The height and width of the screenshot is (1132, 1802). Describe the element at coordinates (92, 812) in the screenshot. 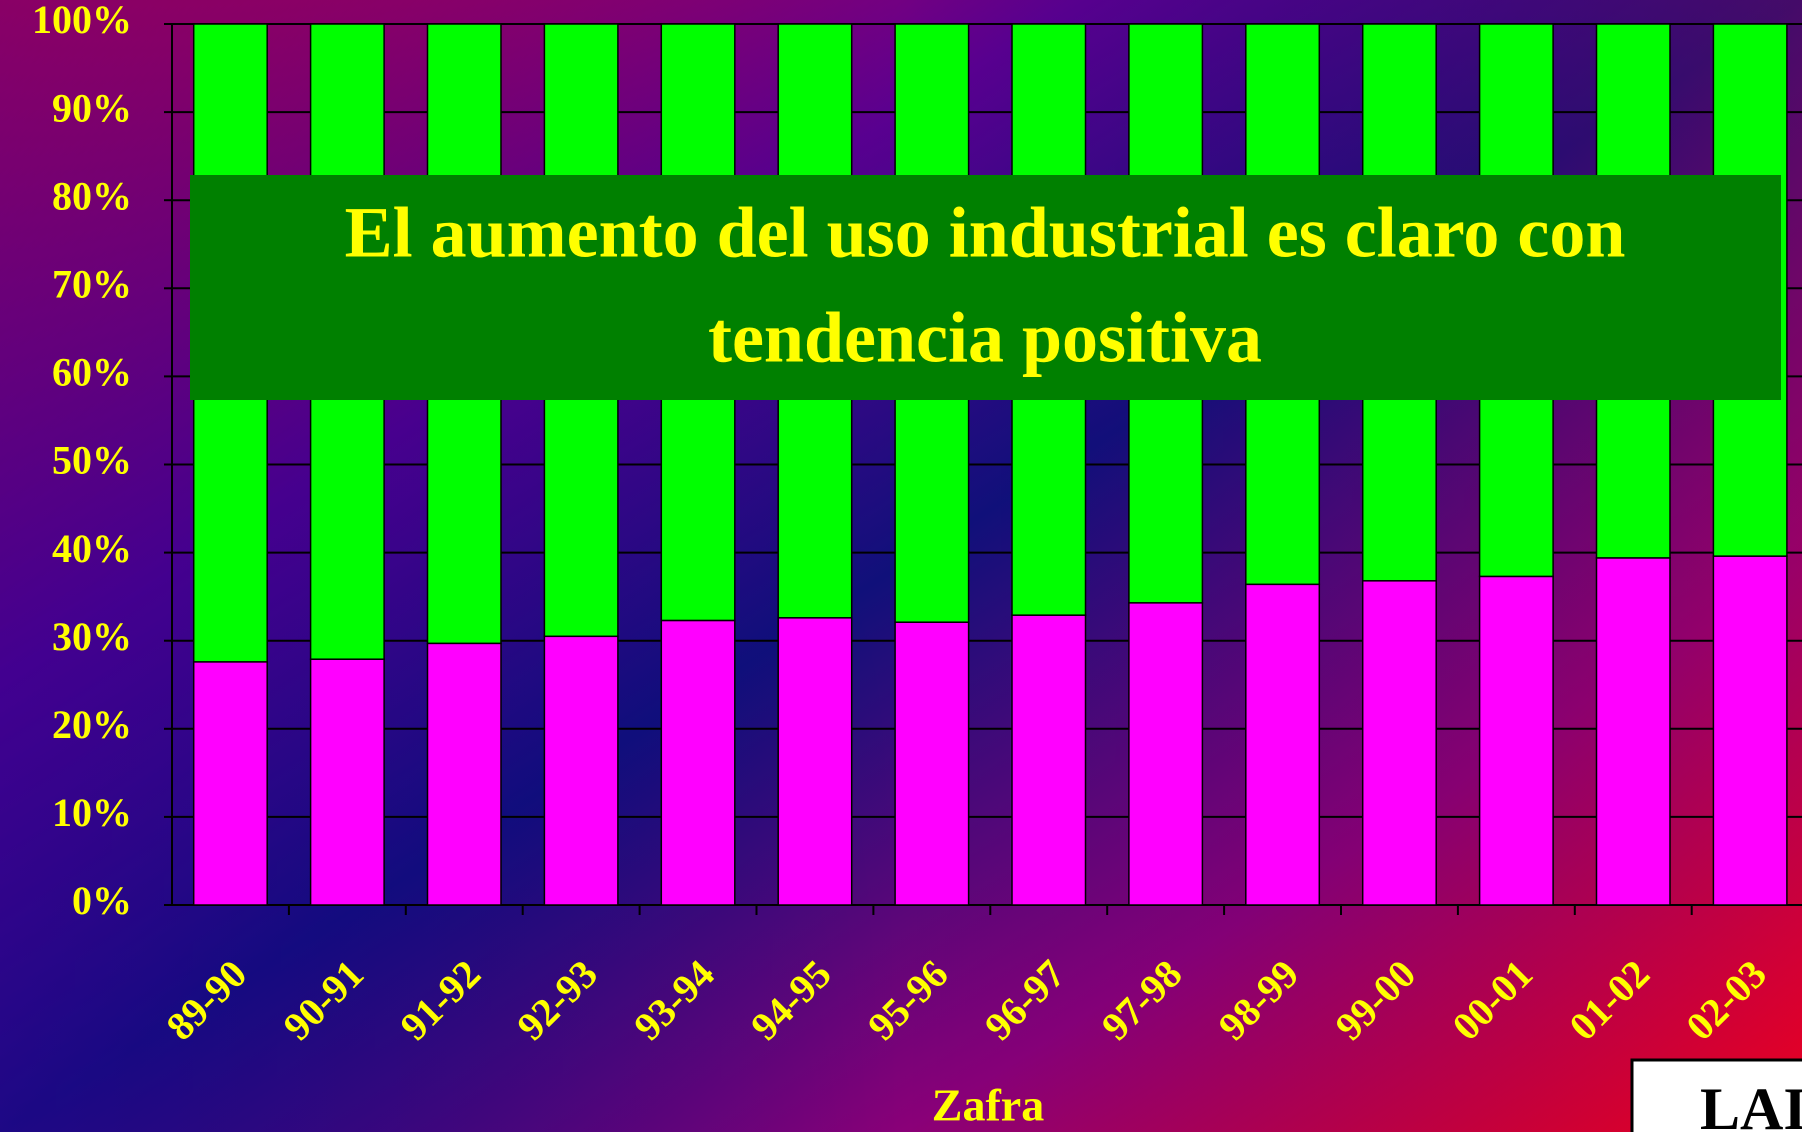

I see `y-tick-label: 10%` at that location.